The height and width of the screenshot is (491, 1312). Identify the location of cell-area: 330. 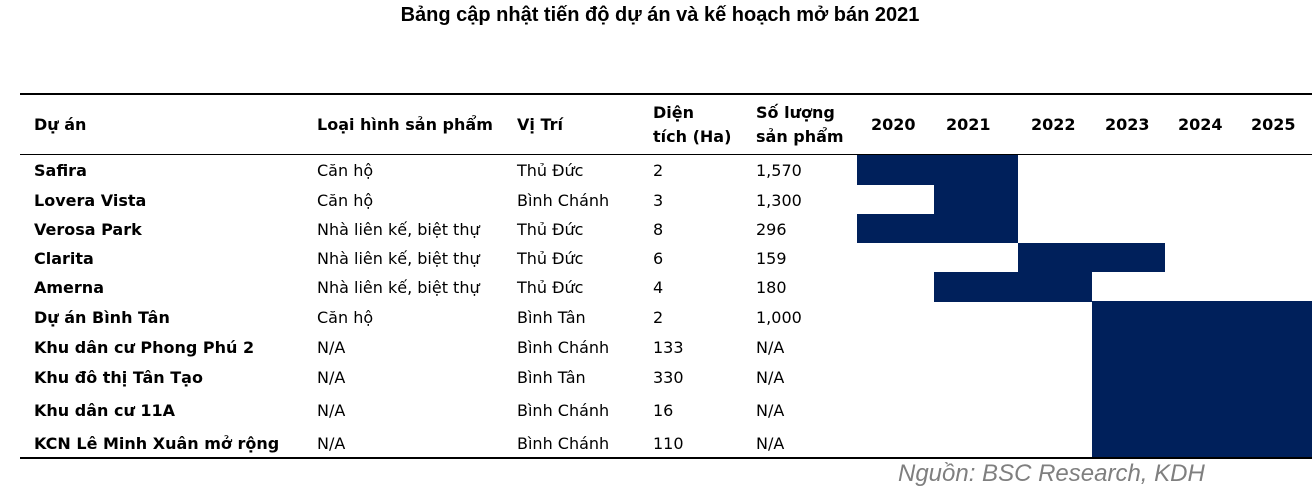
(668, 377).